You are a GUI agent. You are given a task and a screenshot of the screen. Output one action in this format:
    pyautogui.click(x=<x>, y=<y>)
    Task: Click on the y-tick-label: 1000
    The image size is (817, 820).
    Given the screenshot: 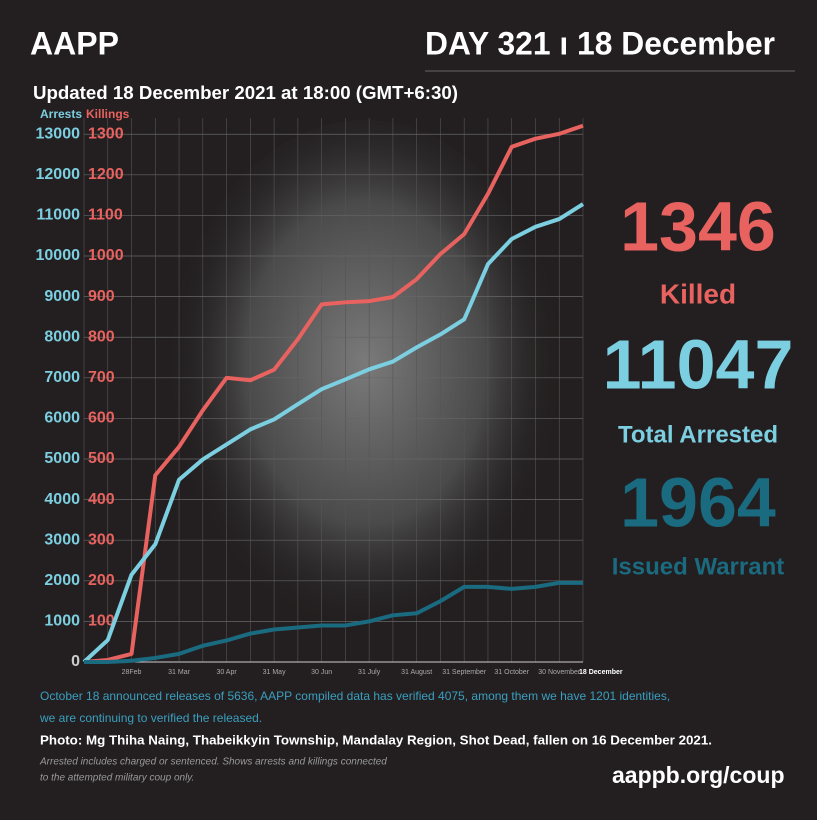 What is the action you would take?
    pyautogui.click(x=62, y=621)
    